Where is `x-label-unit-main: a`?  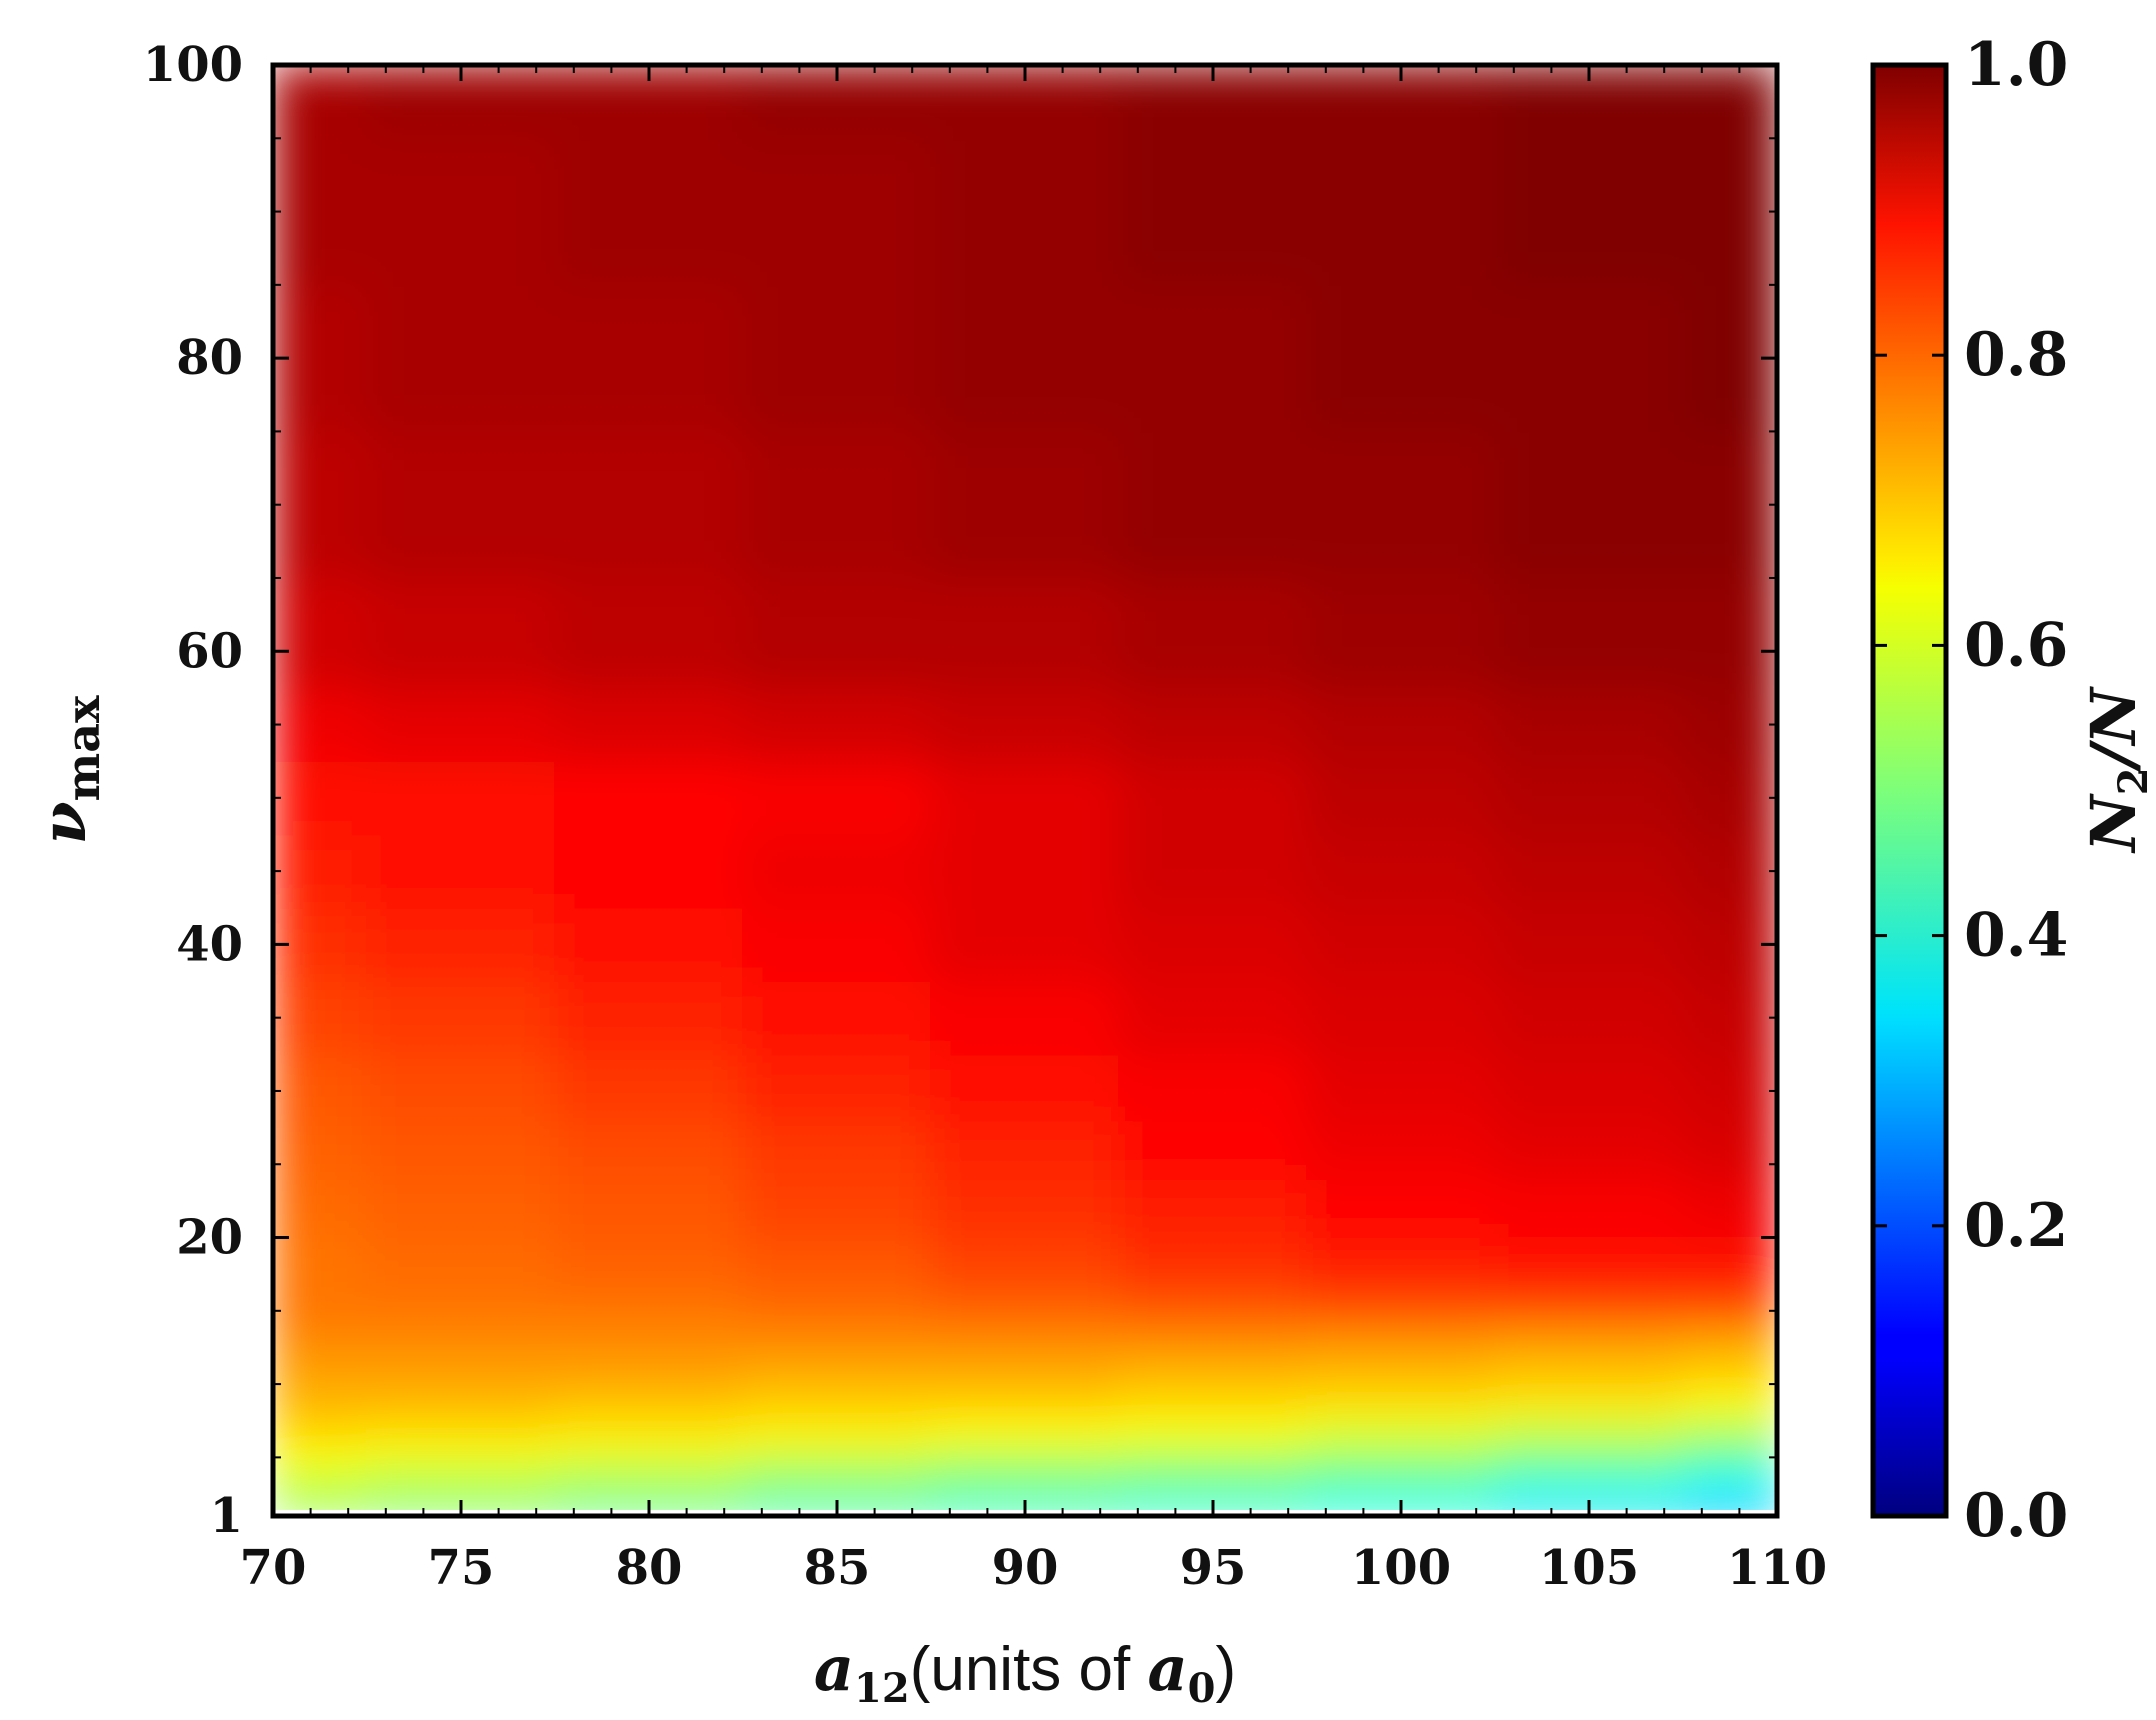
x-label-unit-main: a is located at coordinates (1167, 1668).